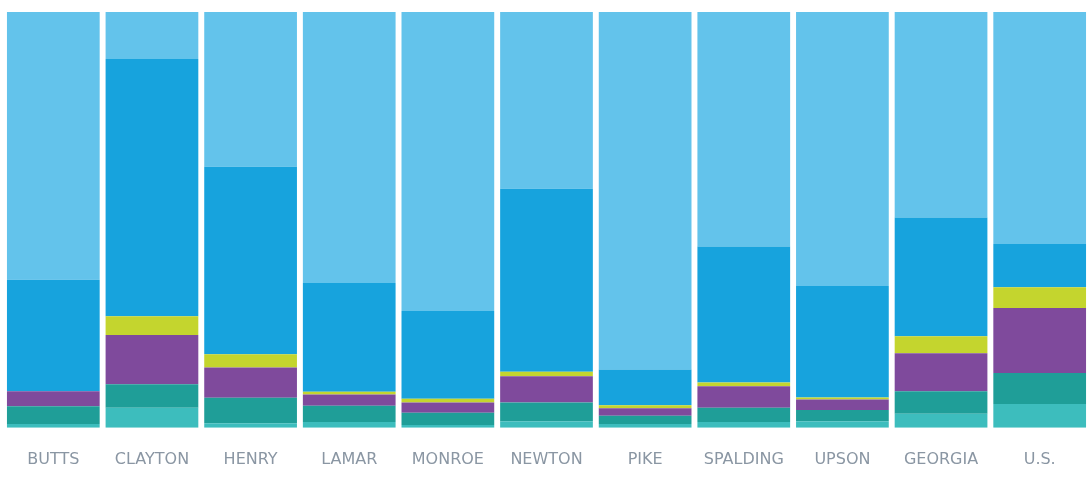  I want to click on x-tick-label: UPSON, so click(842, 458).